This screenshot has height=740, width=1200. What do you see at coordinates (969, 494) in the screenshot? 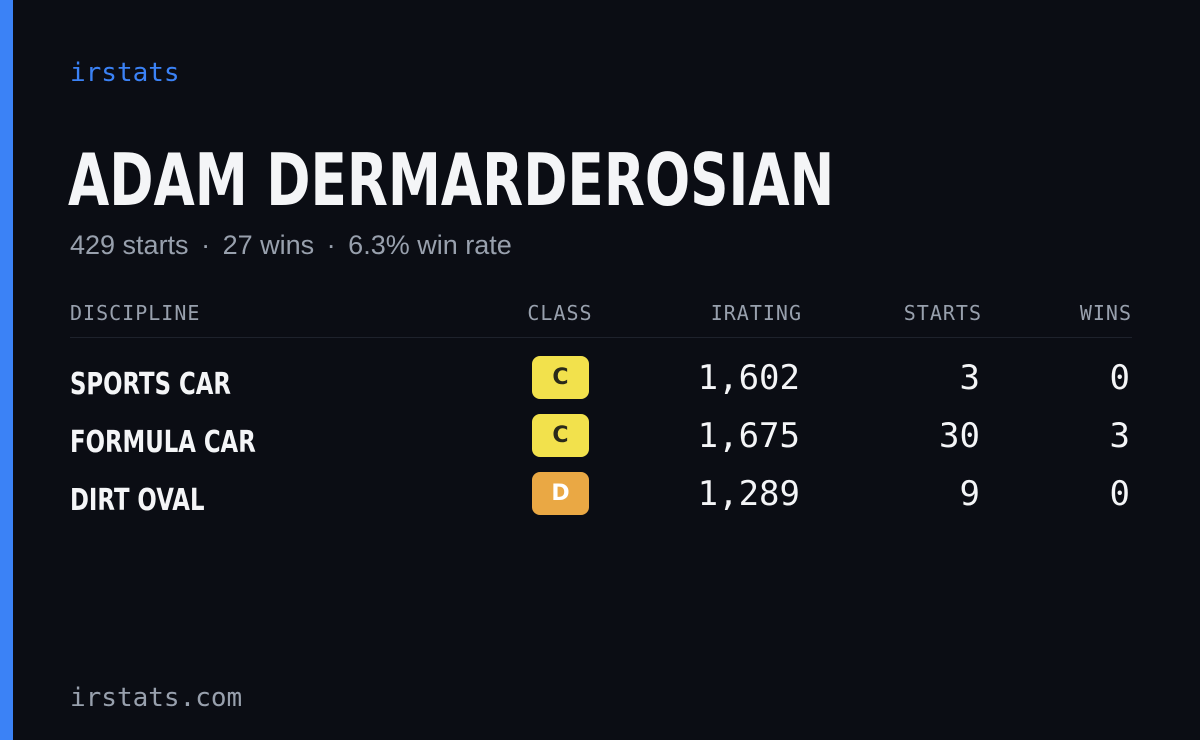
I see `starts-value: 9` at bounding box center [969, 494].